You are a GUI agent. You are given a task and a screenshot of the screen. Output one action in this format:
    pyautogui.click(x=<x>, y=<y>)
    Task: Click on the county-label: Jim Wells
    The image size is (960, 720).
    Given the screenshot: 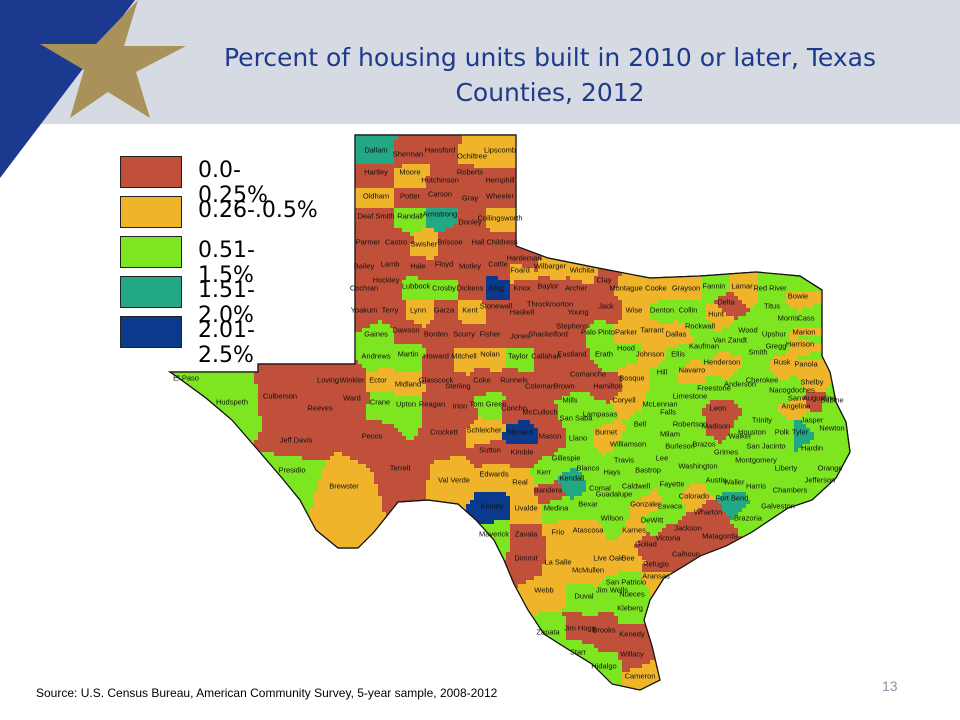 What is the action you would take?
    pyautogui.click(x=612, y=590)
    